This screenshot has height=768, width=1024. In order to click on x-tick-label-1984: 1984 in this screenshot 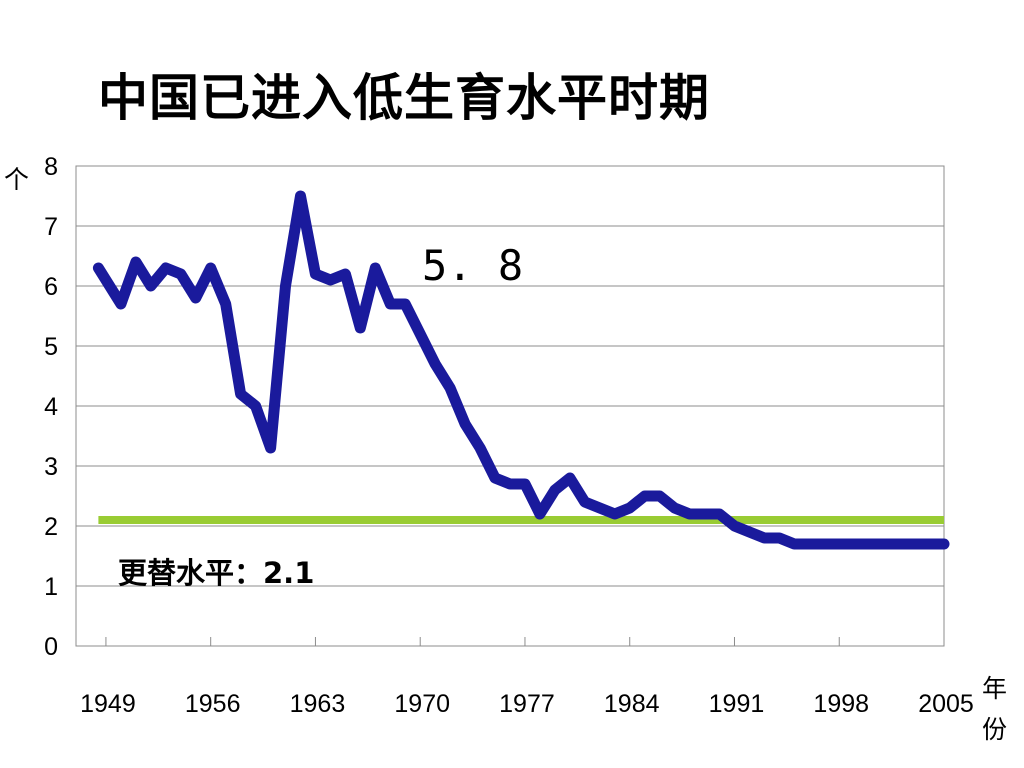, I will do `click(632, 704)`.